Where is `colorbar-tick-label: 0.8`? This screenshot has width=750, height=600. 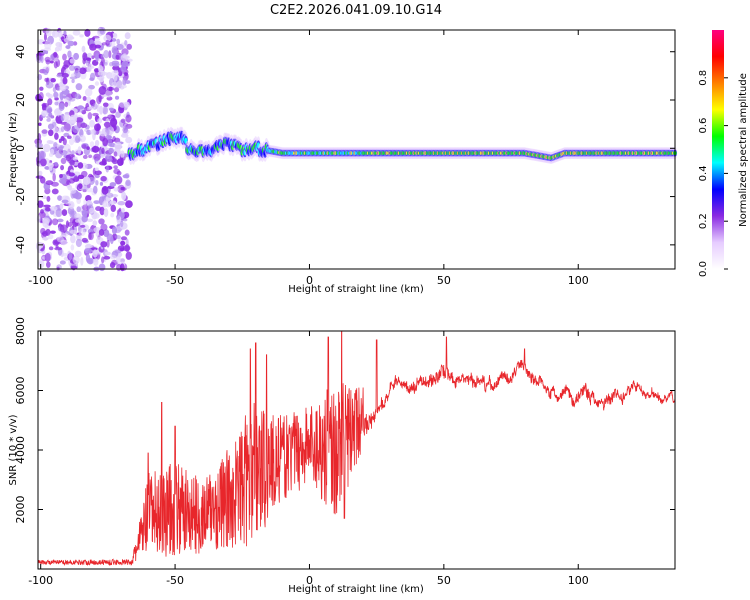 colorbar-tick-label: 0.8 is located at coordinates (703, 78).